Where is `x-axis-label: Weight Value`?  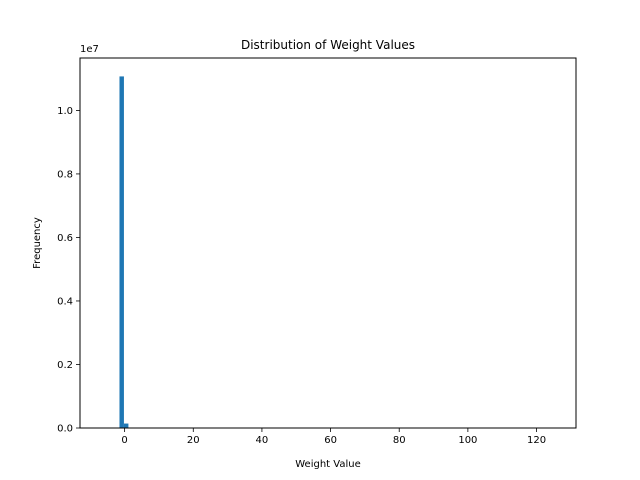 x-axis-label: Weight Value is located at coordinates (327, 464).